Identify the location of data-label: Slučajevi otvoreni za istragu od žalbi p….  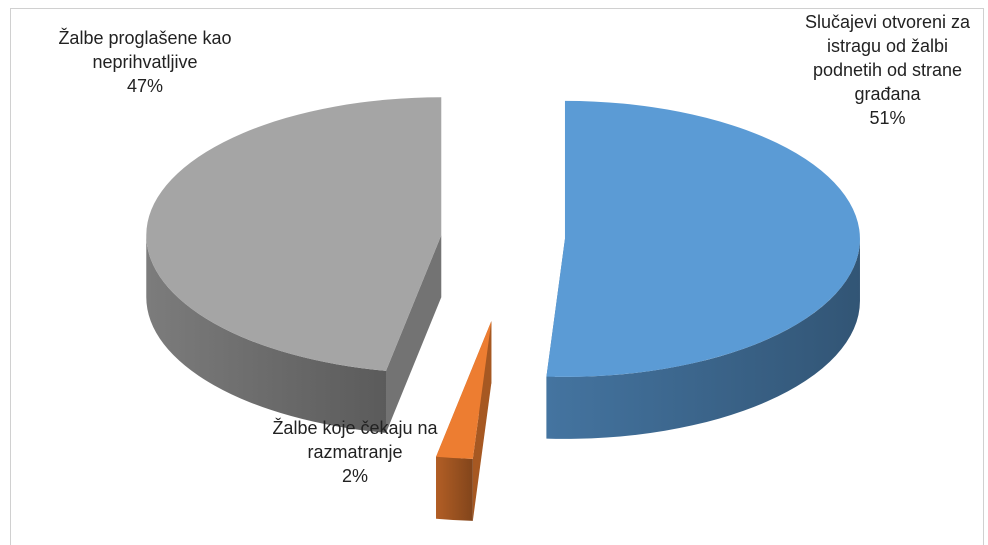
(887, 70).